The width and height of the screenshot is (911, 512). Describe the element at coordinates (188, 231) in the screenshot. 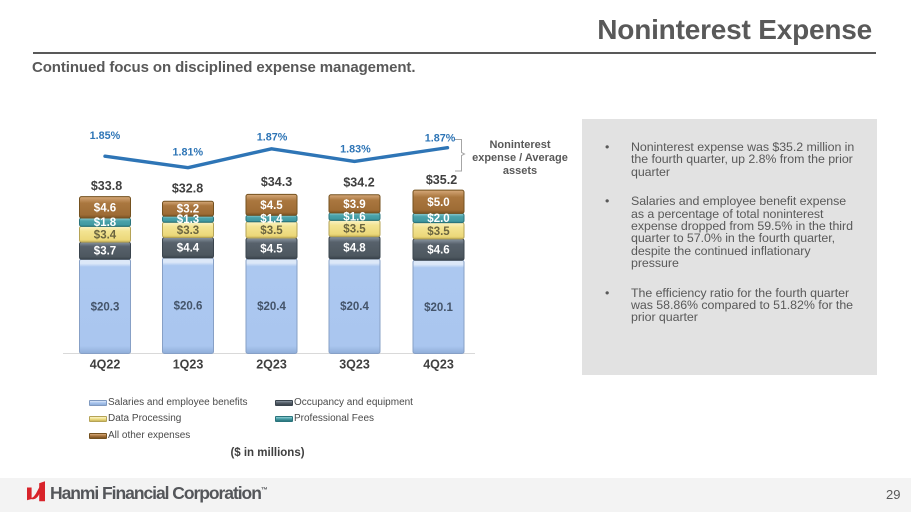

I see `svg-text: $3.3` at that location.